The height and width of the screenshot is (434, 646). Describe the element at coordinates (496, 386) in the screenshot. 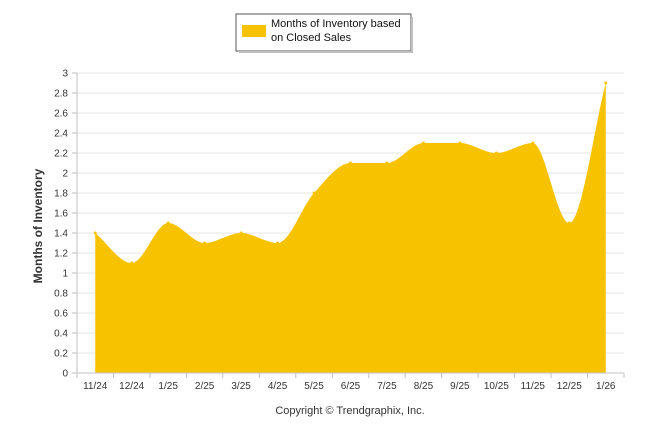

I see `x-tick-label: 10/25` at that location.